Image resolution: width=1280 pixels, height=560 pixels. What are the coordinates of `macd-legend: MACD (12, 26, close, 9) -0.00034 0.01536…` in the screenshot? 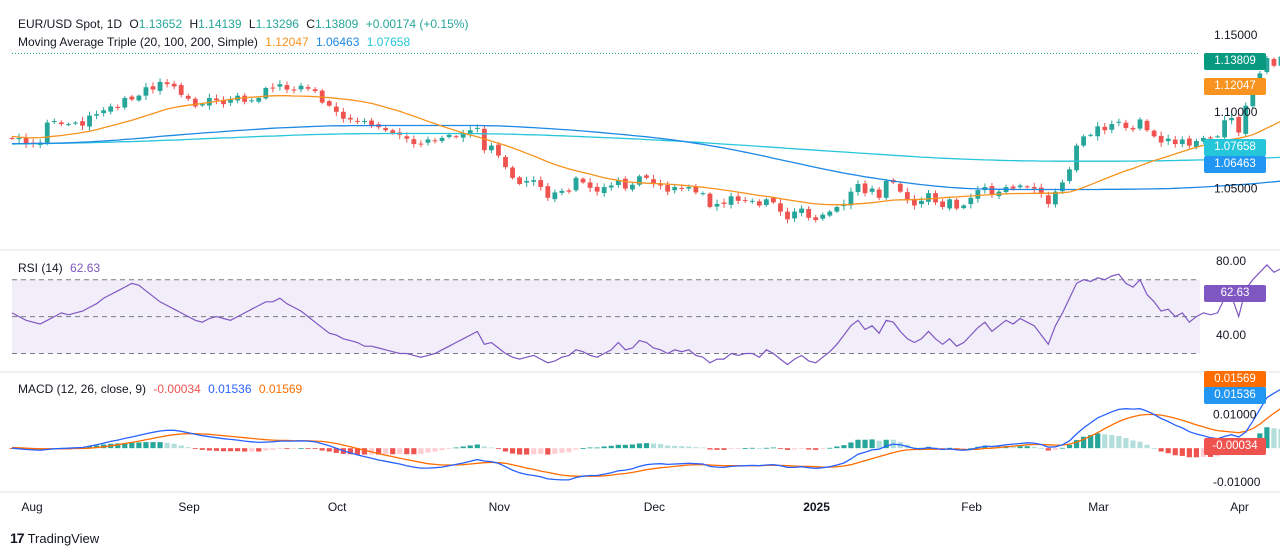 It's located at (162, 389).